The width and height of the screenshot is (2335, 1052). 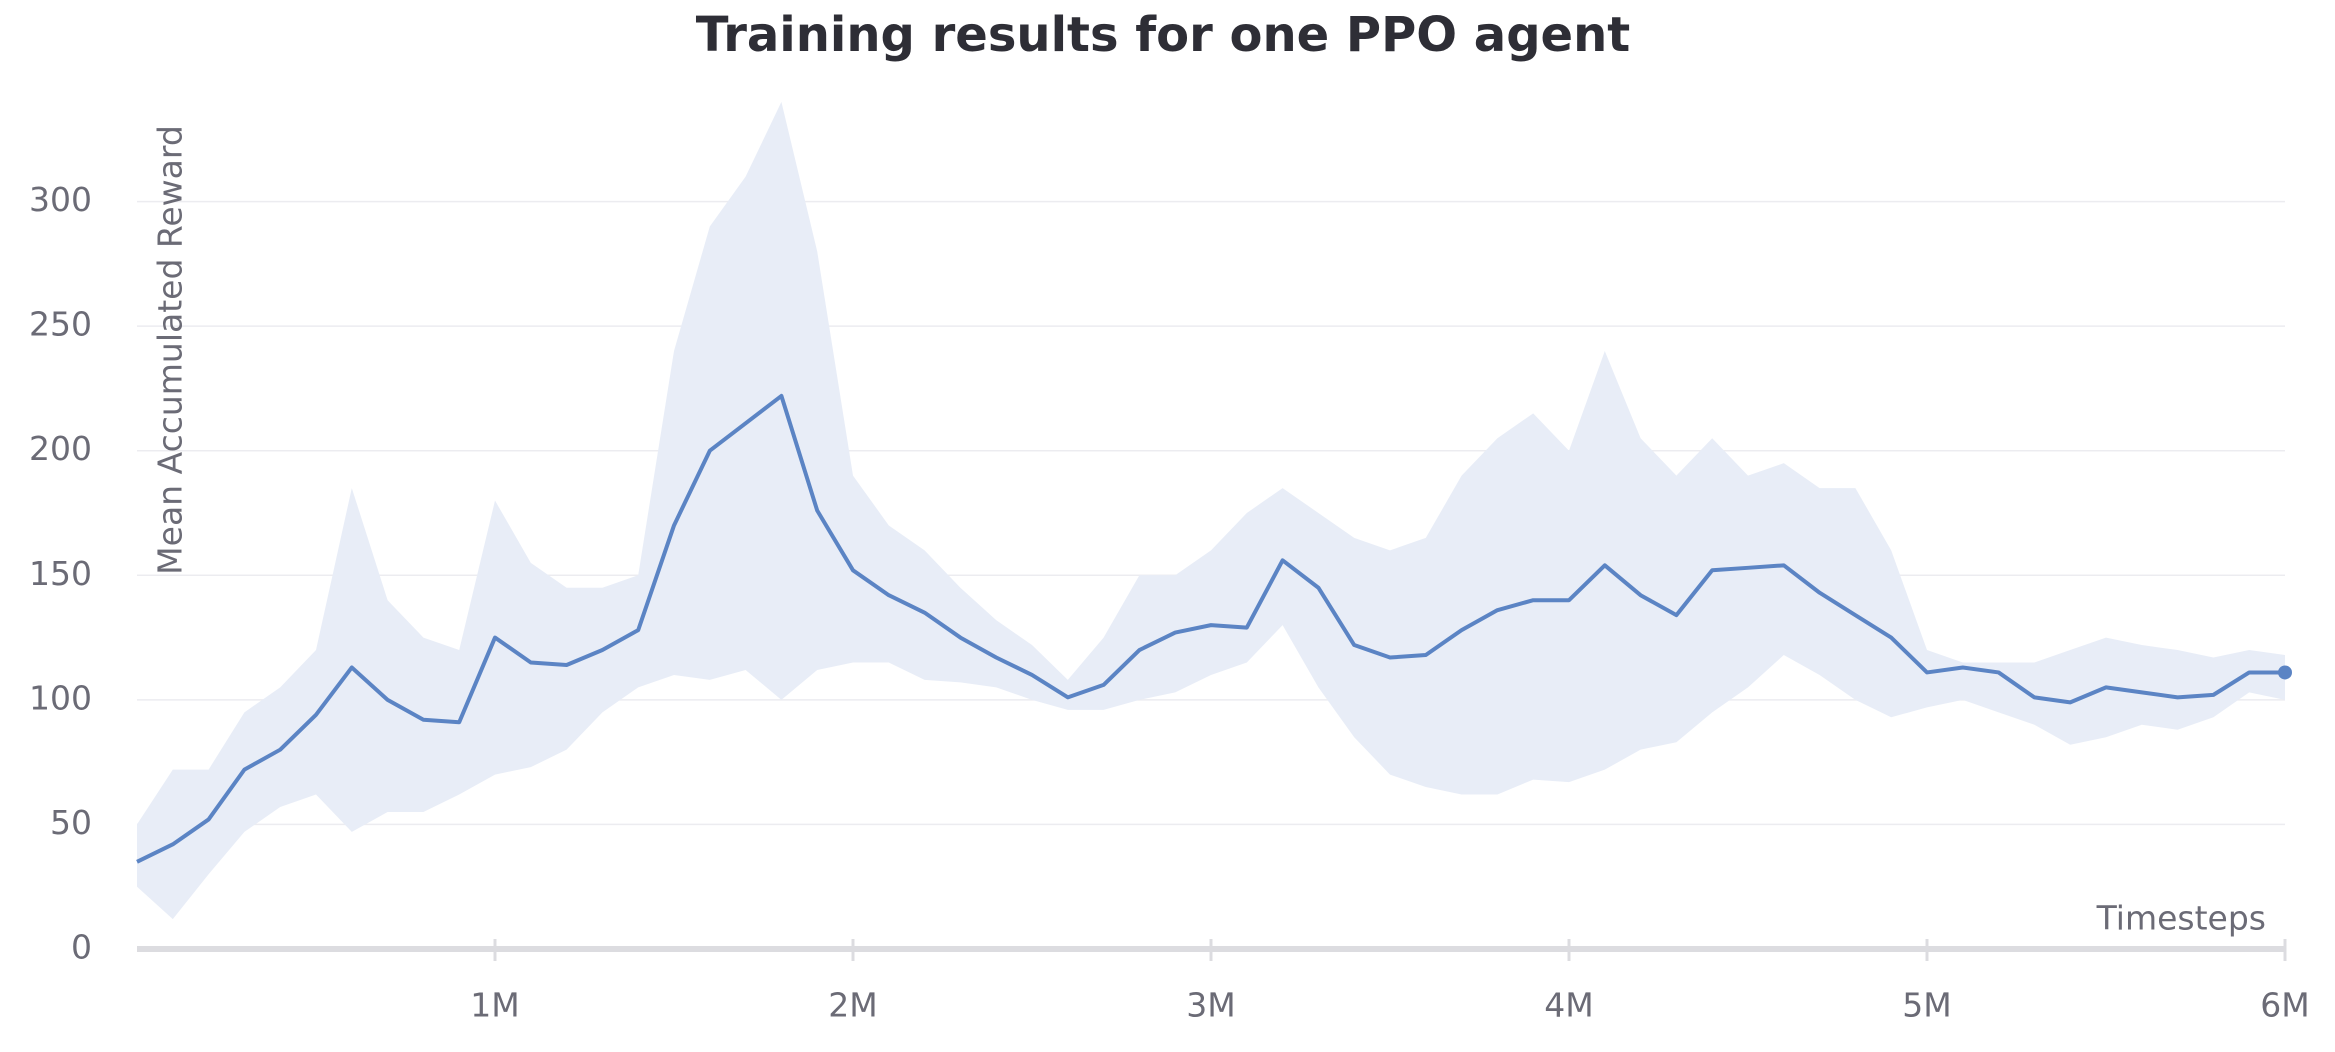 What do you see at coordinates (60, 697) in the screenshot?
I see `y-tick-label: 100` at bounding box center [60, 697].